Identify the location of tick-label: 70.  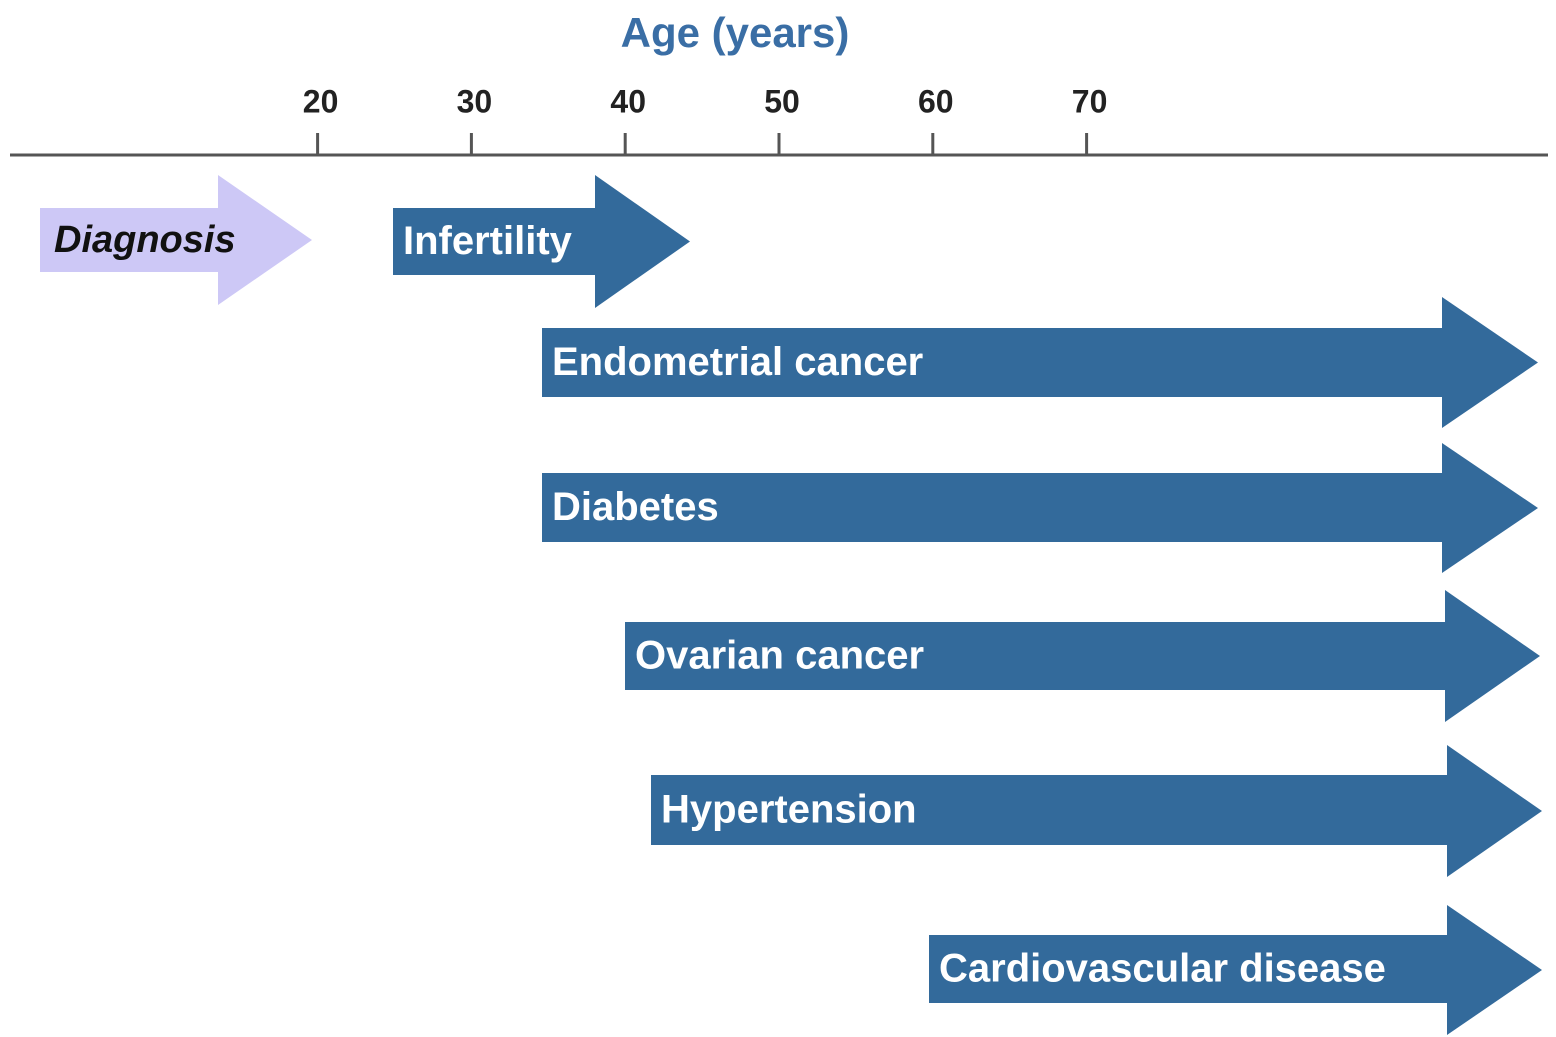
(1090, 101).